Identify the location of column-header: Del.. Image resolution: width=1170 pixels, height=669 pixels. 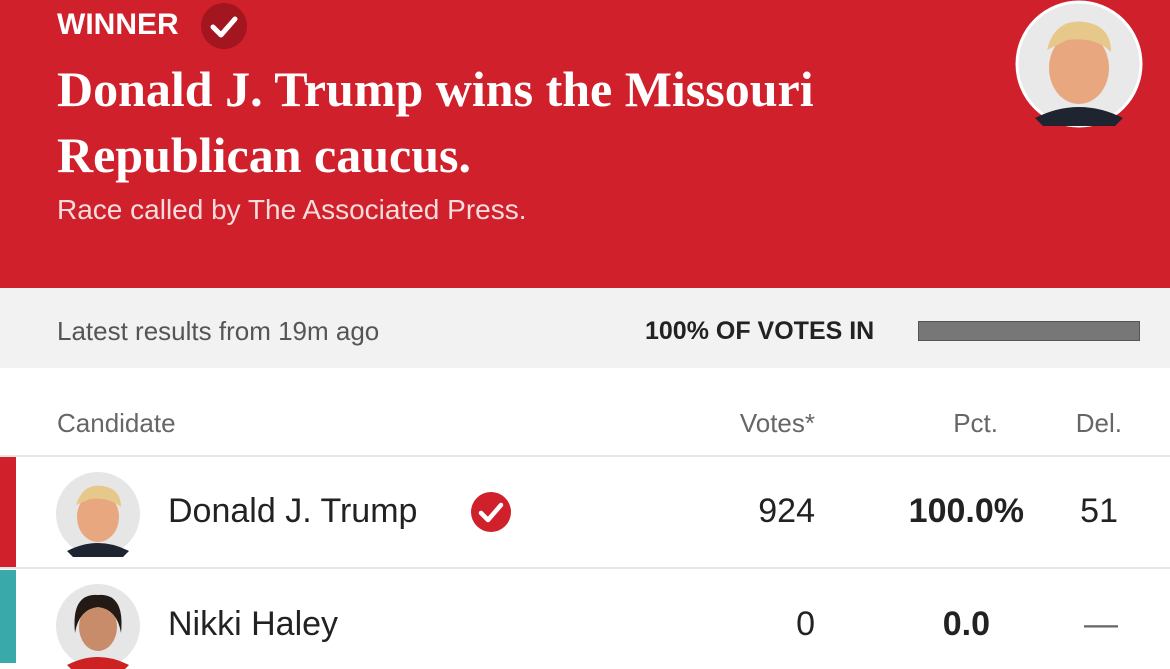
(1098, 423).